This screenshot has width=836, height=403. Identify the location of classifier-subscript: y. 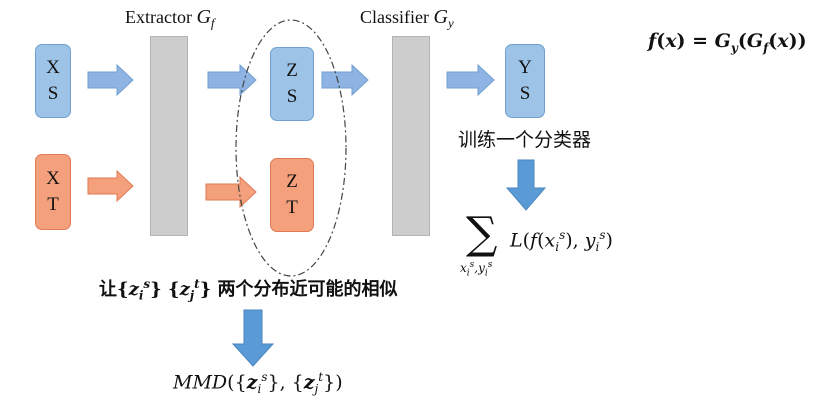
(450, 23).